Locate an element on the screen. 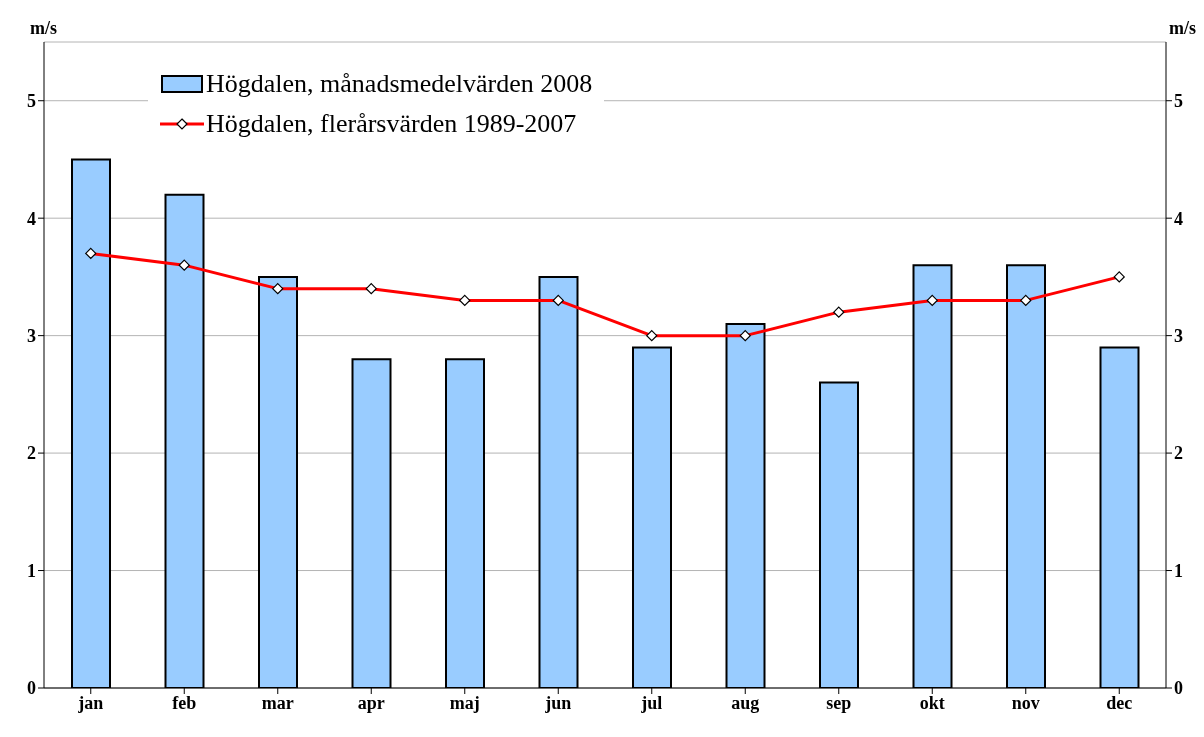  y-tick-label: 4 is located at coordinates (31, 218).